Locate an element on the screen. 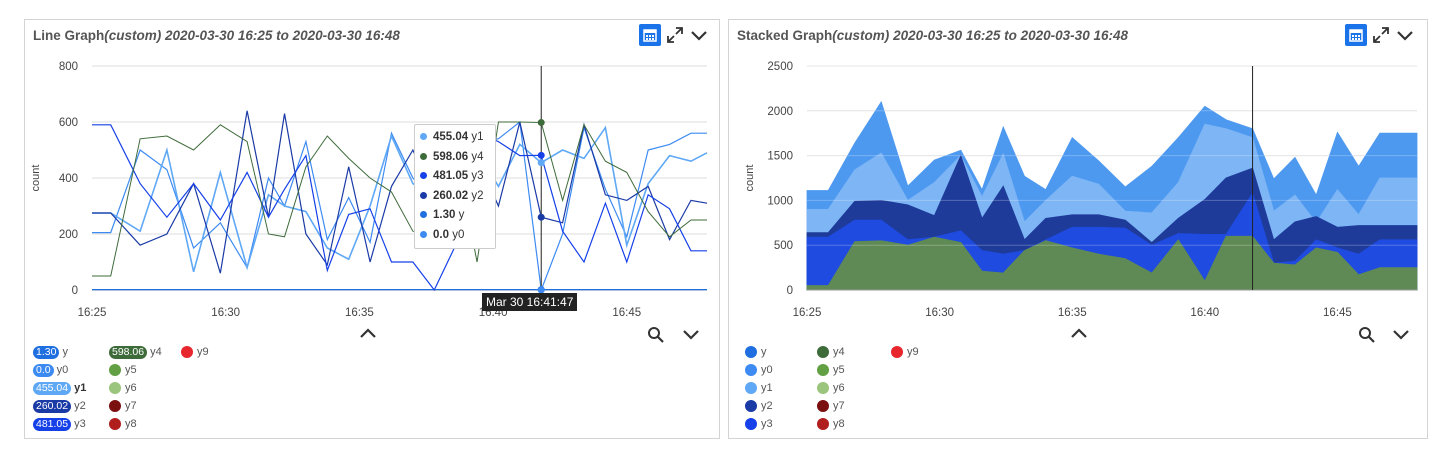  tooltip-row-y2: 260.02 y2 is located at coordinates (455, 197).